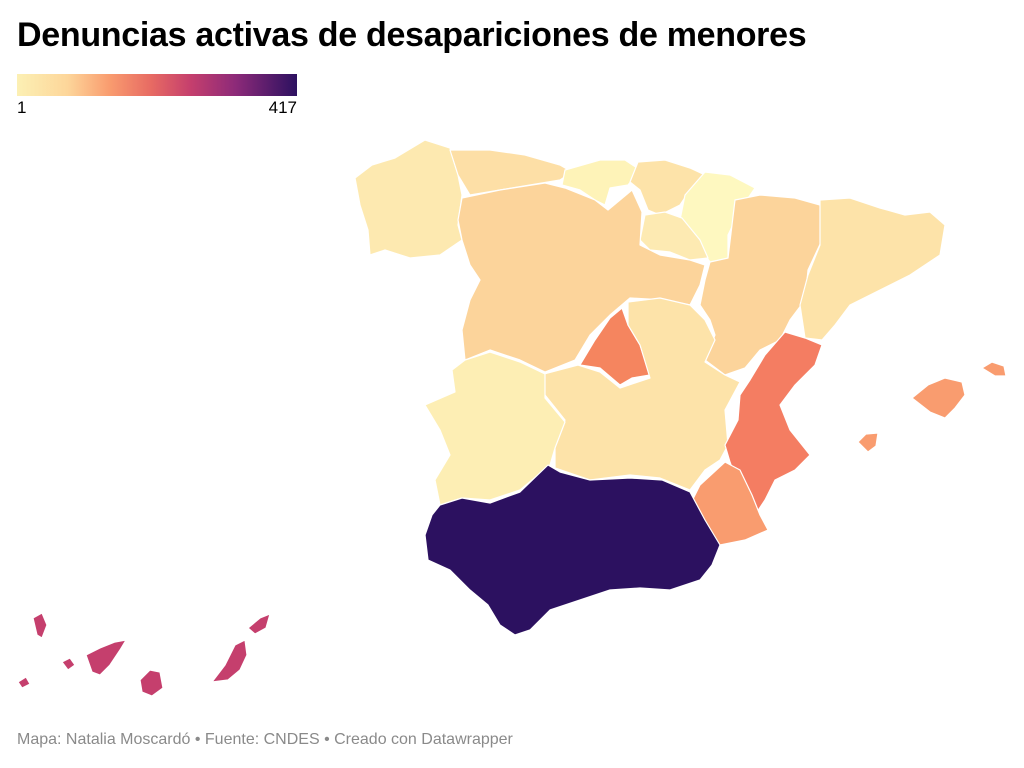 The image size is (1024, 768). What do you see at coordinates (157, 85) in the screenshot?
I see `legend-gradient-bar` at bounding box center [157, 85].